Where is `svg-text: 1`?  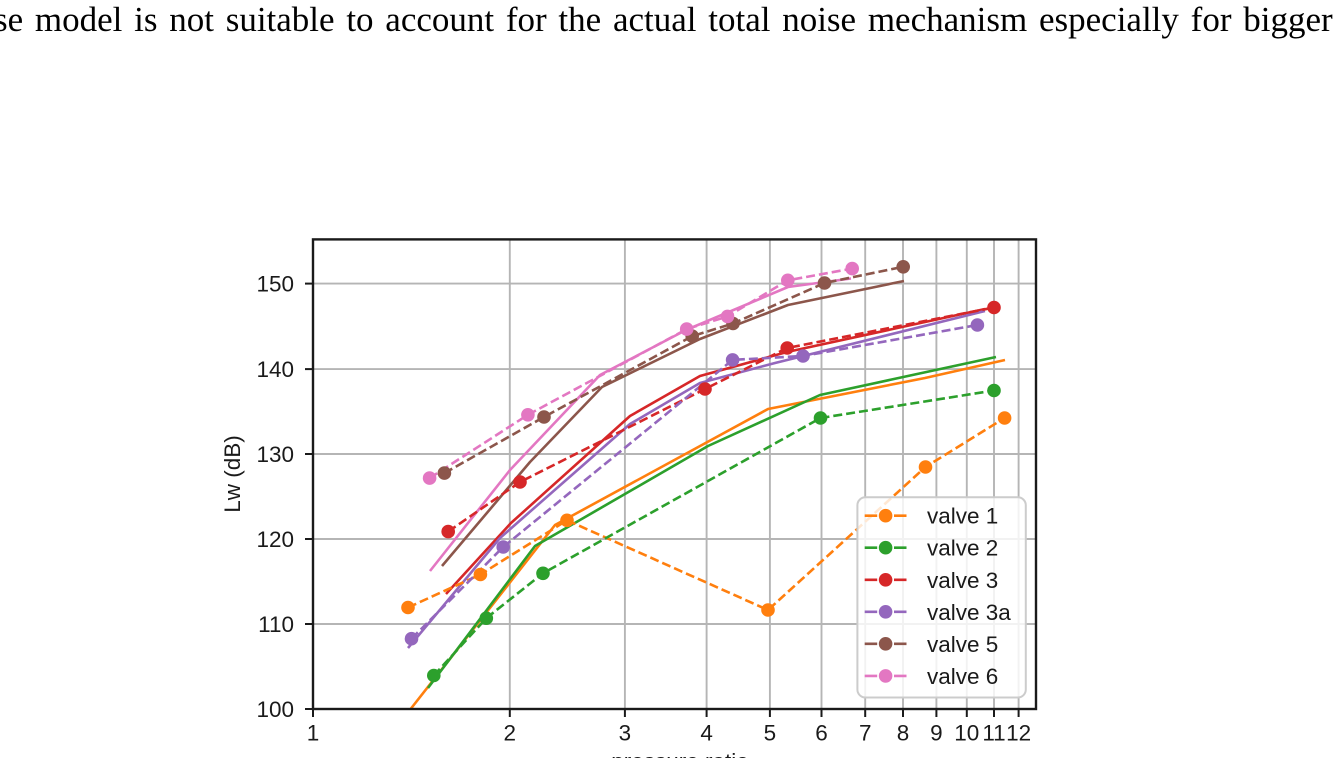 svg-text: 1 is located at coordinates (313, 733).